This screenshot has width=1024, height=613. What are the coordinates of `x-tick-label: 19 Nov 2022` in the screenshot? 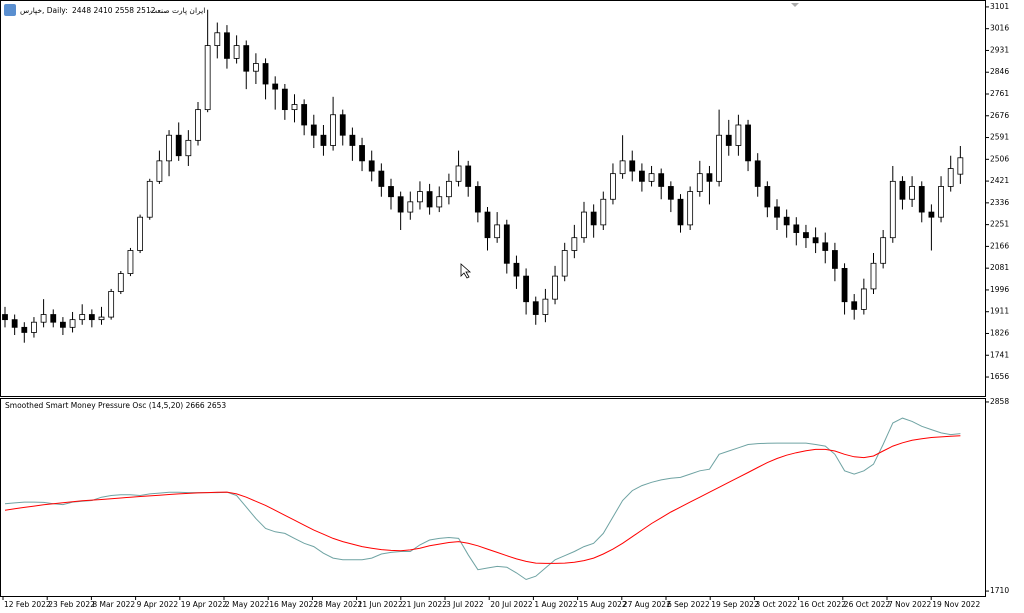 It's located at (956, 604).